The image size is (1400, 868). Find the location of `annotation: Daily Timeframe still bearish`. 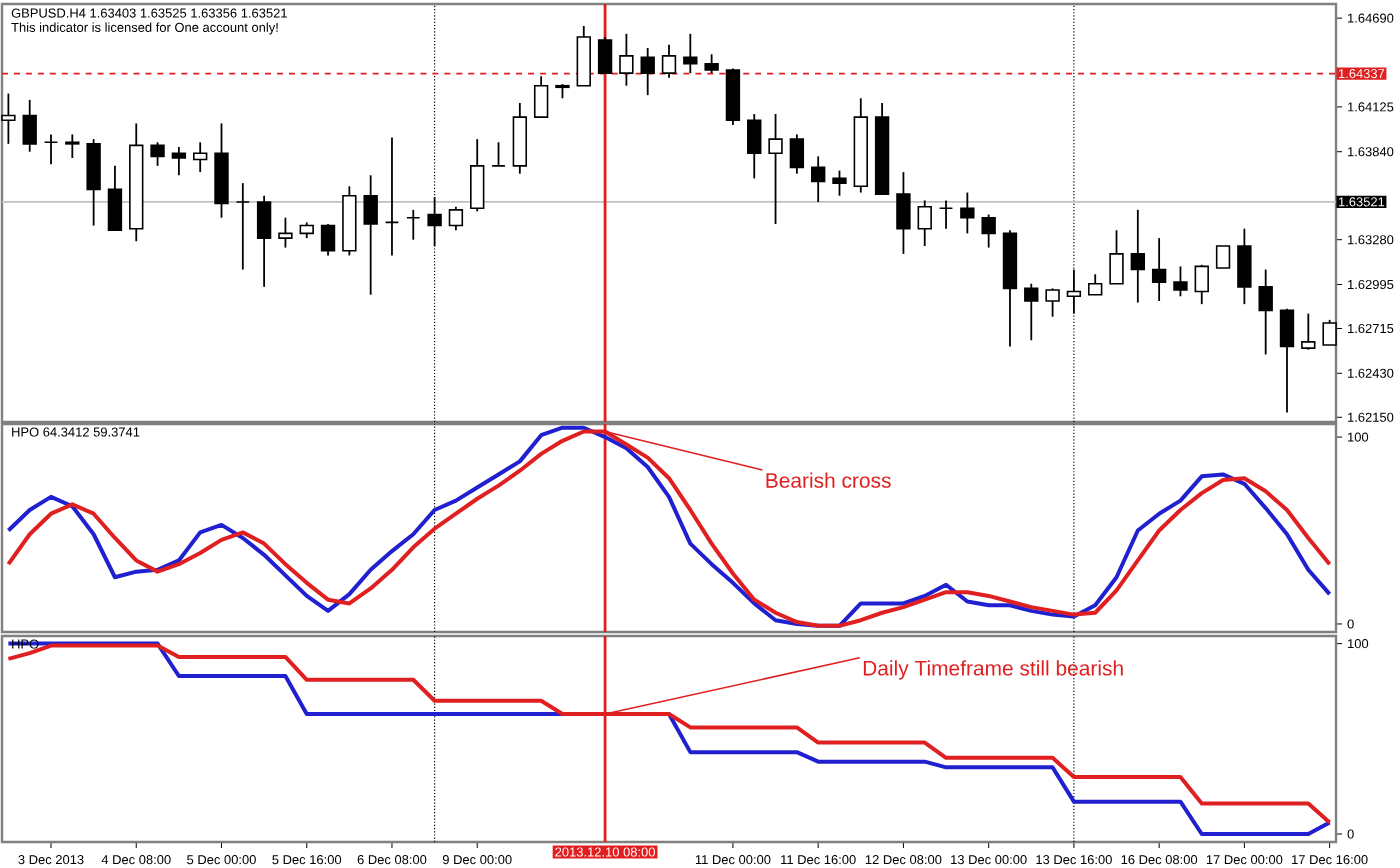

annotation: Daily Timeframe still bearish is located at coordinates (993, 670).